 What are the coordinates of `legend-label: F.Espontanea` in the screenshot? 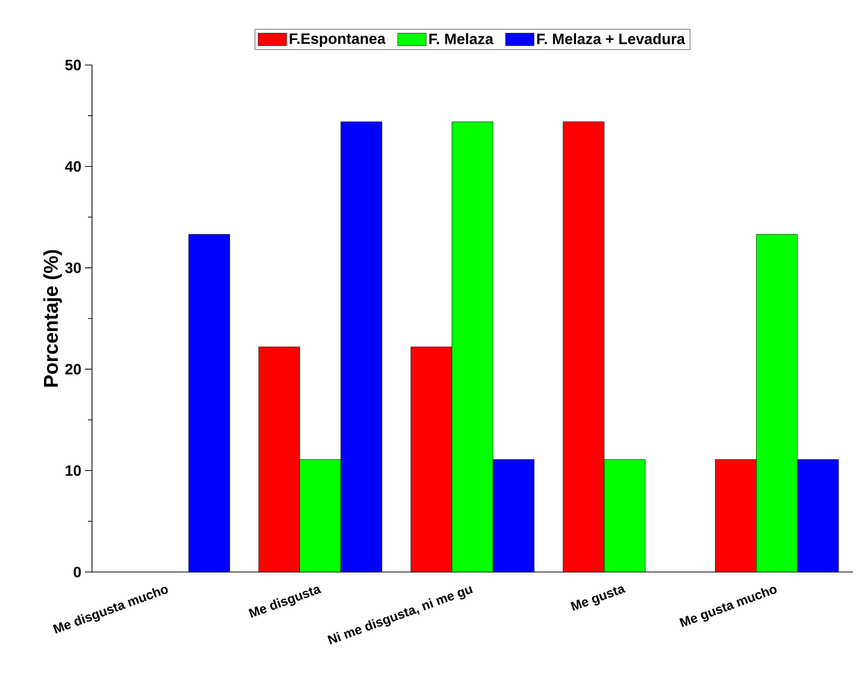 It's located at (338, 40).